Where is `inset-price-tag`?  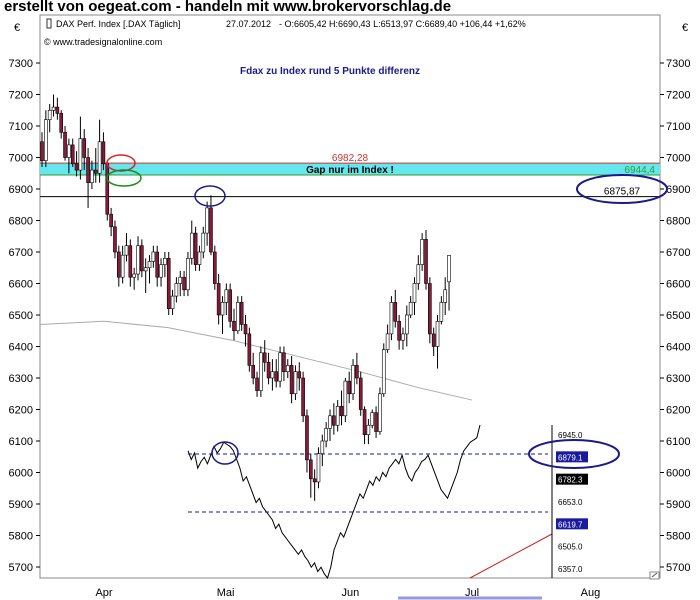
inset-price-tag is located at coordinates (572, 479).